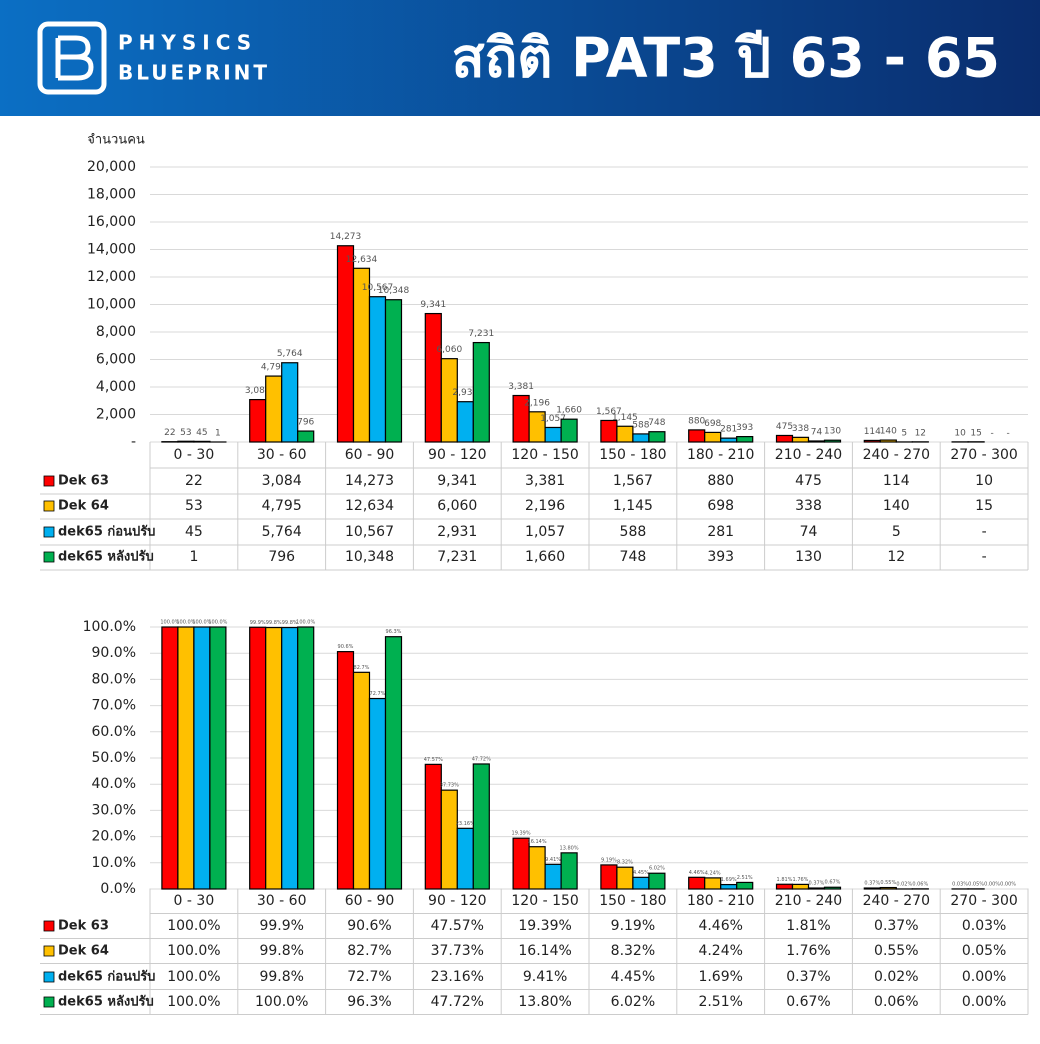 This screenshot has width=1040, height=1044. What do you see at coordinates (114, 732) in the screenshot?
I see `y-tick-label: 60.0%` at bounding box center [114, 732].